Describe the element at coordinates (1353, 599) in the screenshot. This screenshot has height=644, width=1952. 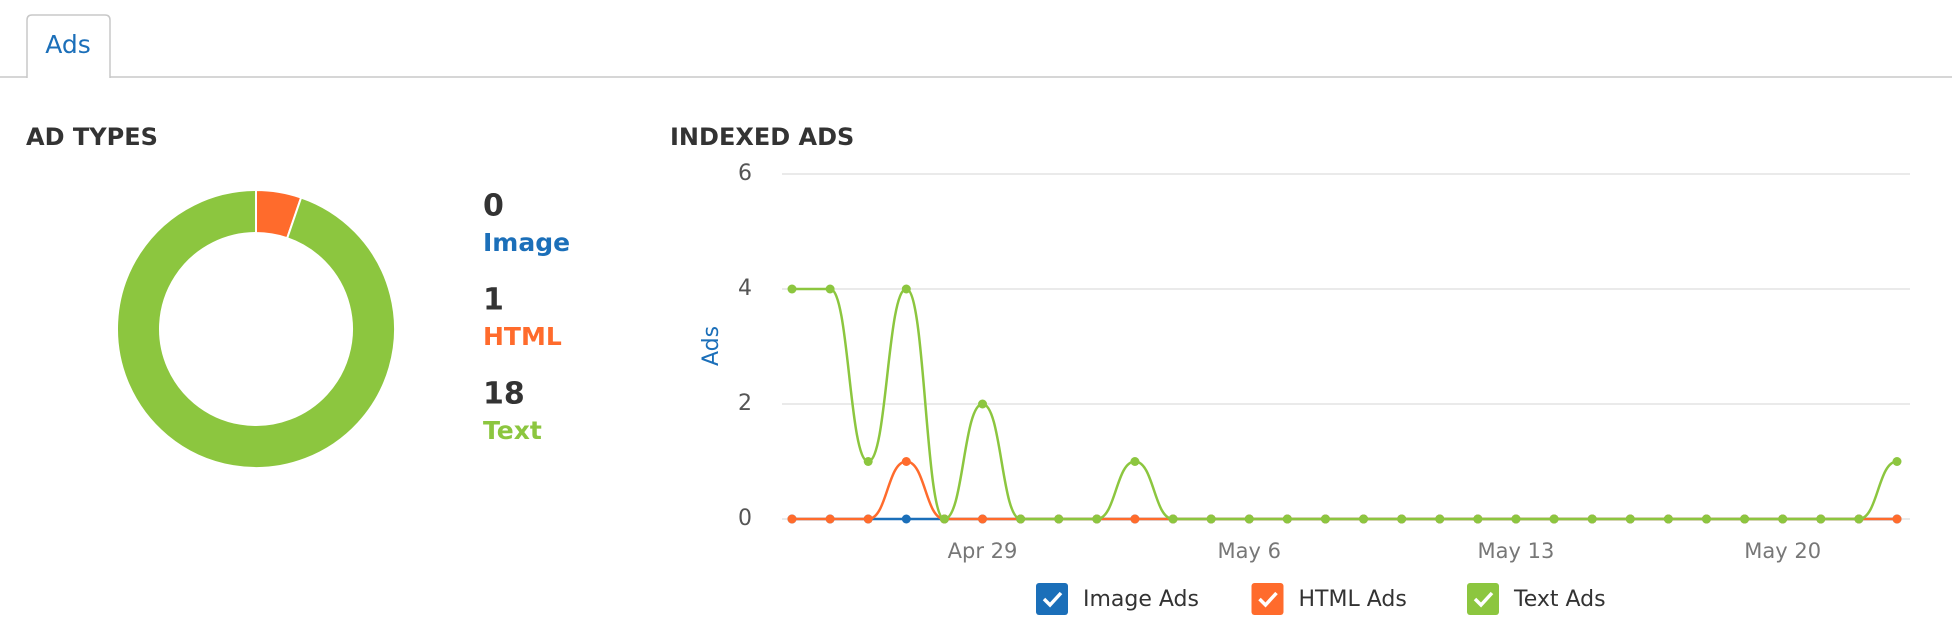
I see `legend-label: HTML Ads` at that location.